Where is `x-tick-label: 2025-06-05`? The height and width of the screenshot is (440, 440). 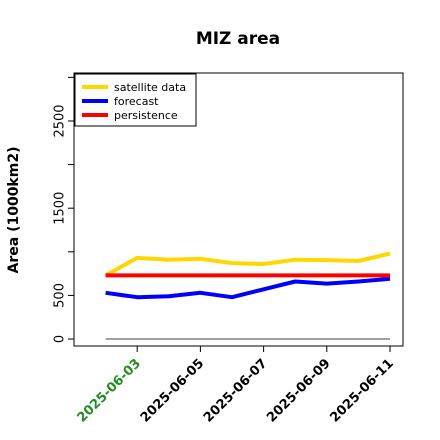 x-tick-label: 2025-06-05 is located at coordinates (172, 390).